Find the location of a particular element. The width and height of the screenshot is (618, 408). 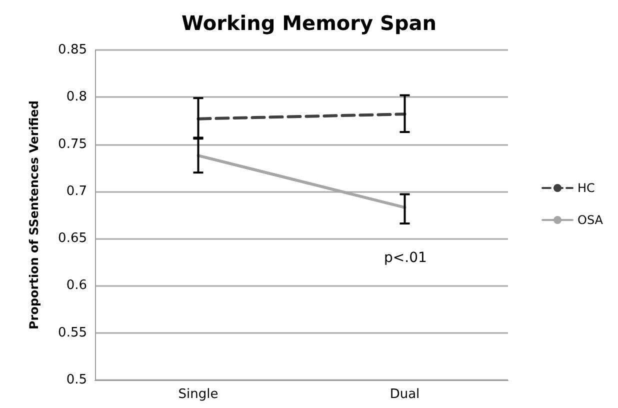

y-tick-label: 0.65 is located at coordinates (72, 238).